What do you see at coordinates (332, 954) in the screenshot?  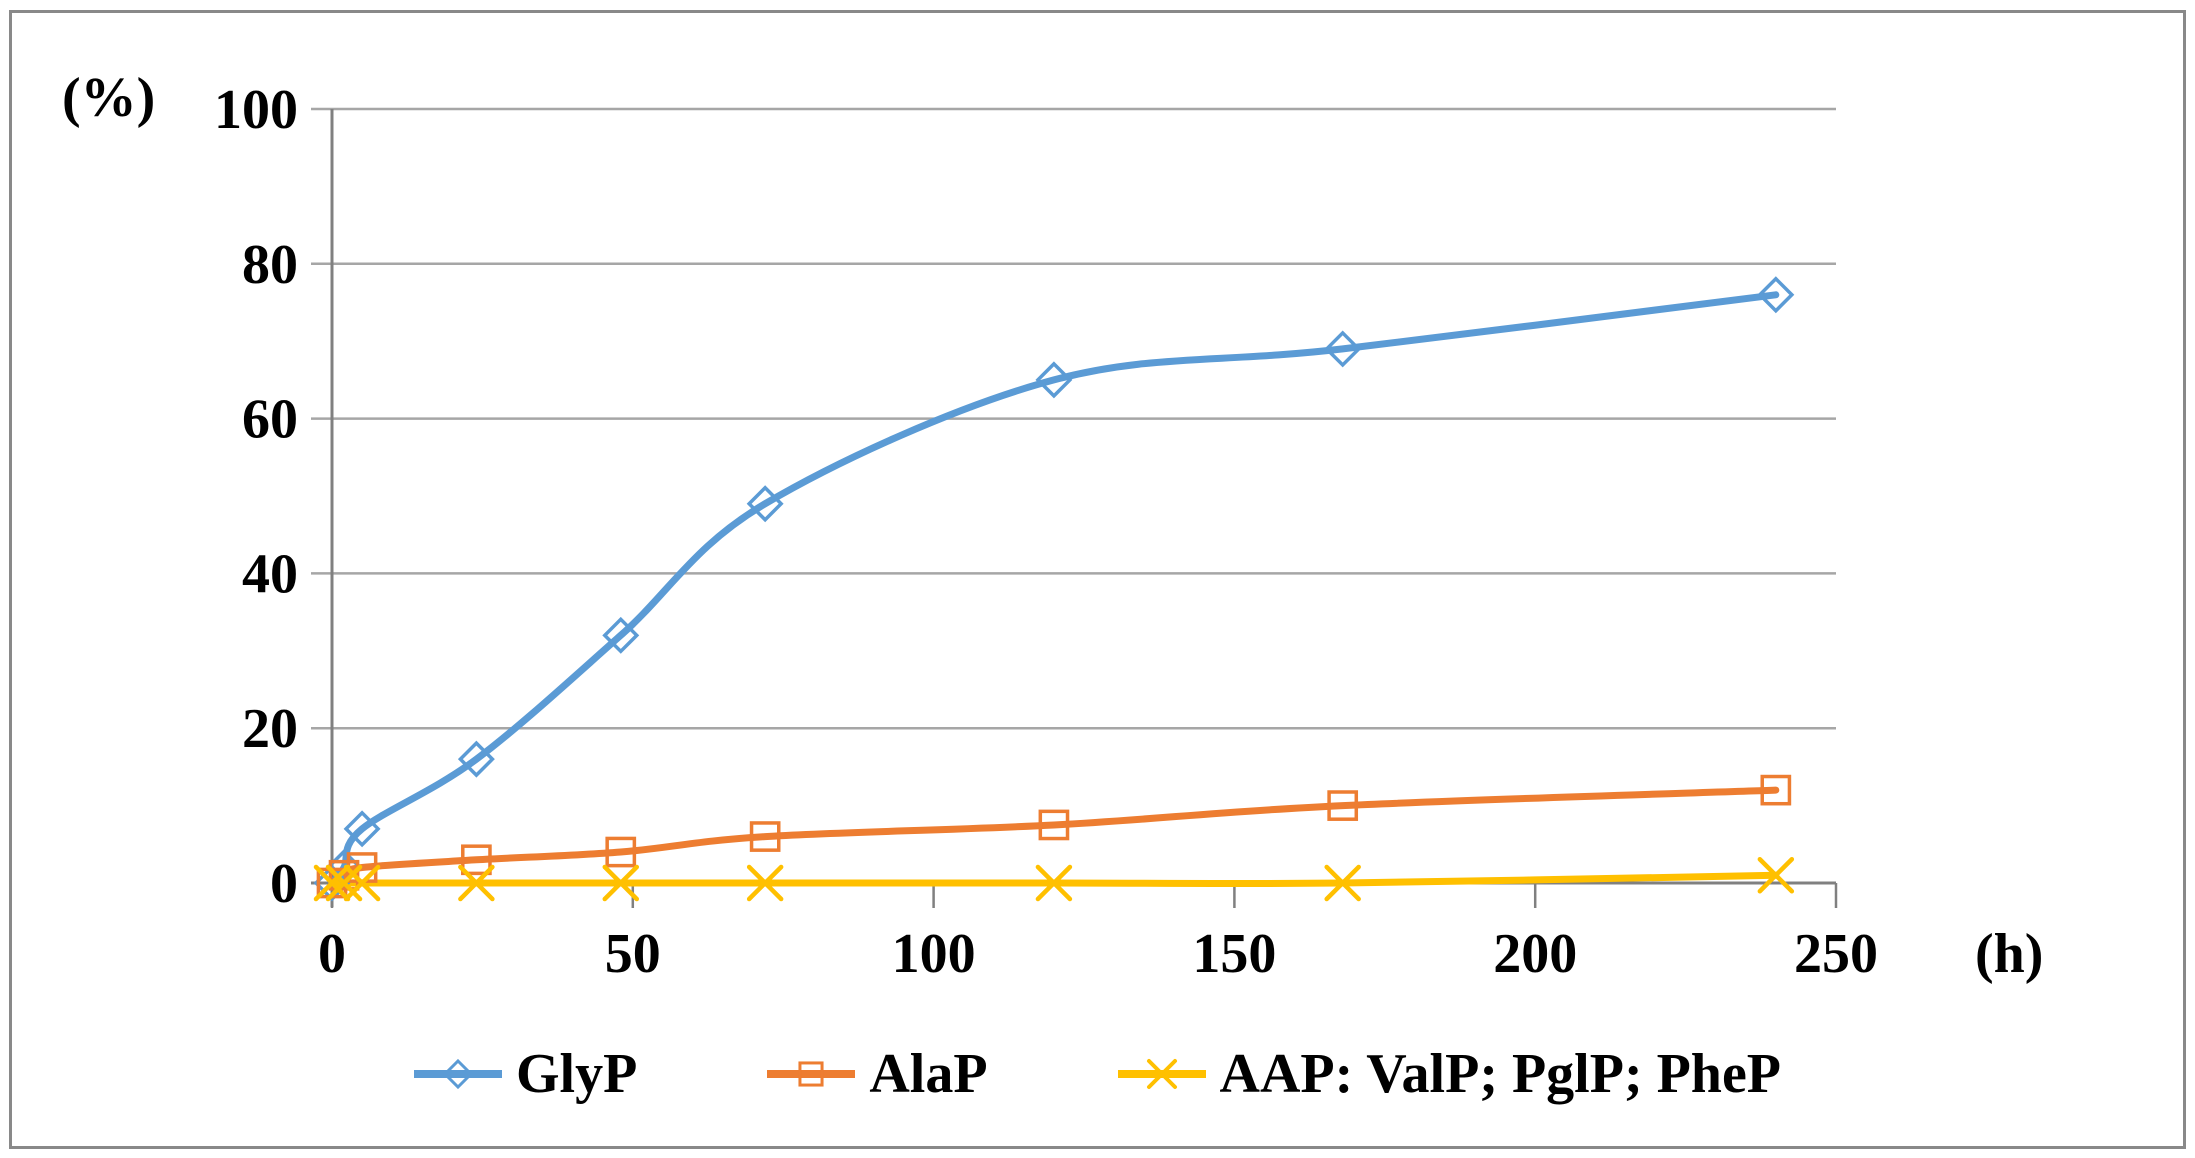 I see `x-tick-label-0: 0` at bounding box center [332, 954].